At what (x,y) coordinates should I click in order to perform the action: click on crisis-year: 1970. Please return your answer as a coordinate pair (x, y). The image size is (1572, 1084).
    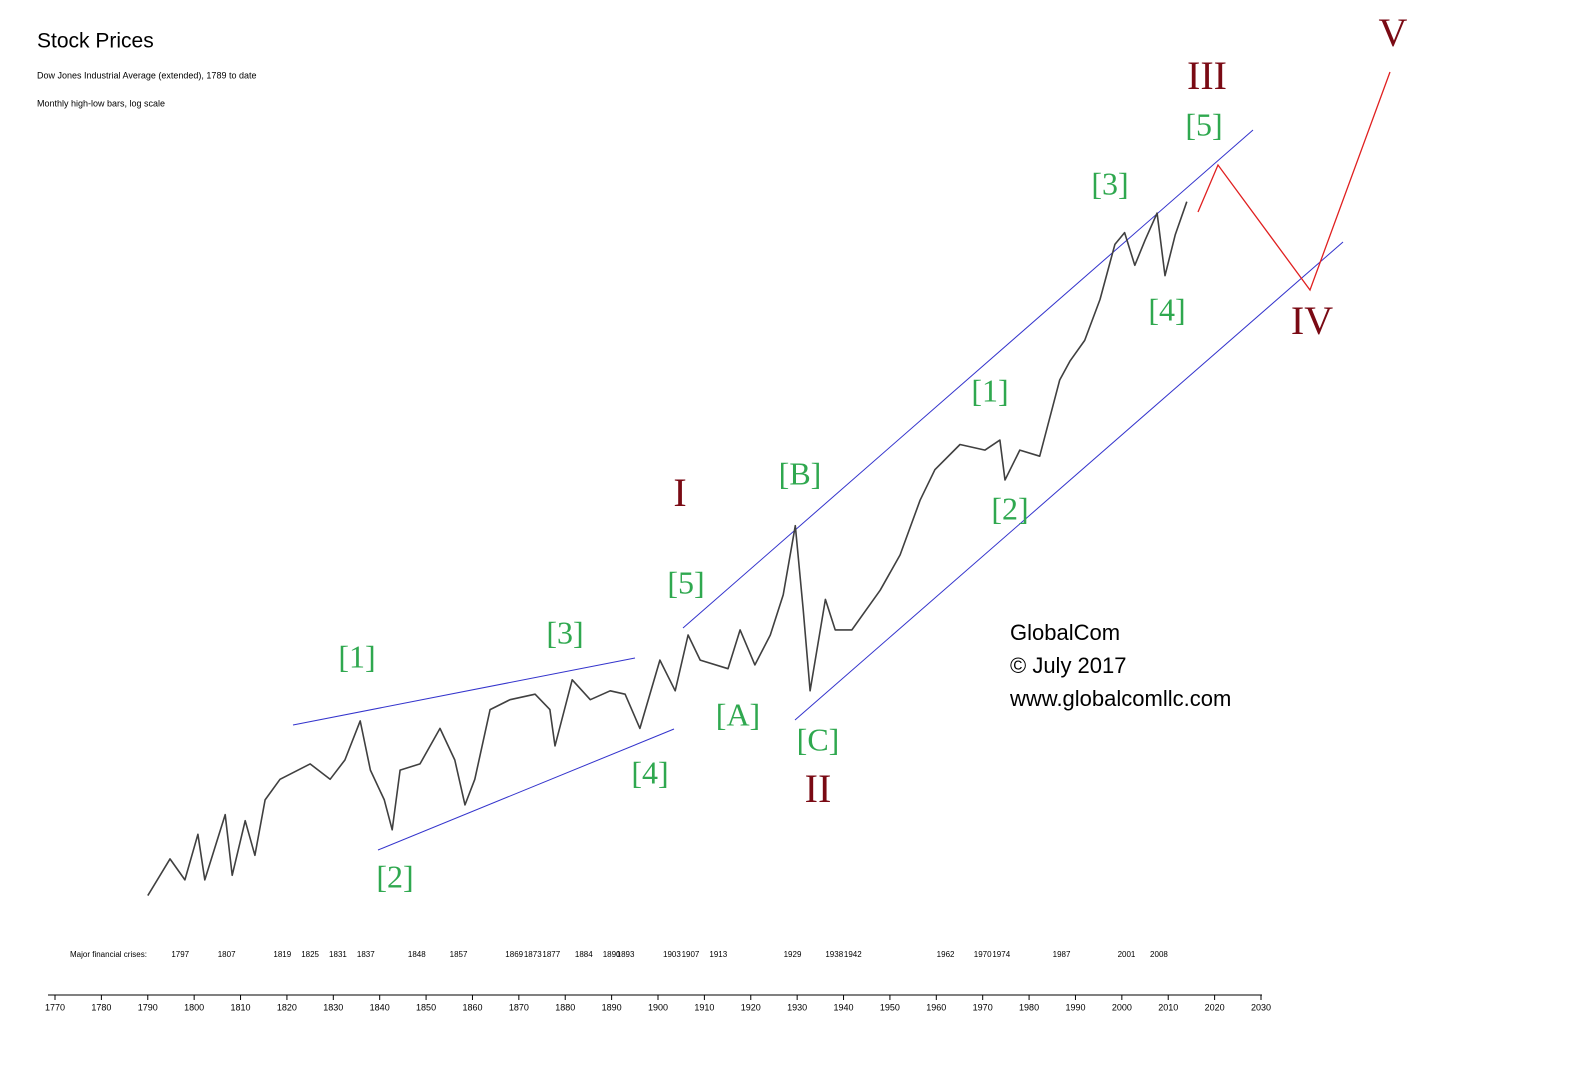
    Looking at the image, I should click on (983, 954).